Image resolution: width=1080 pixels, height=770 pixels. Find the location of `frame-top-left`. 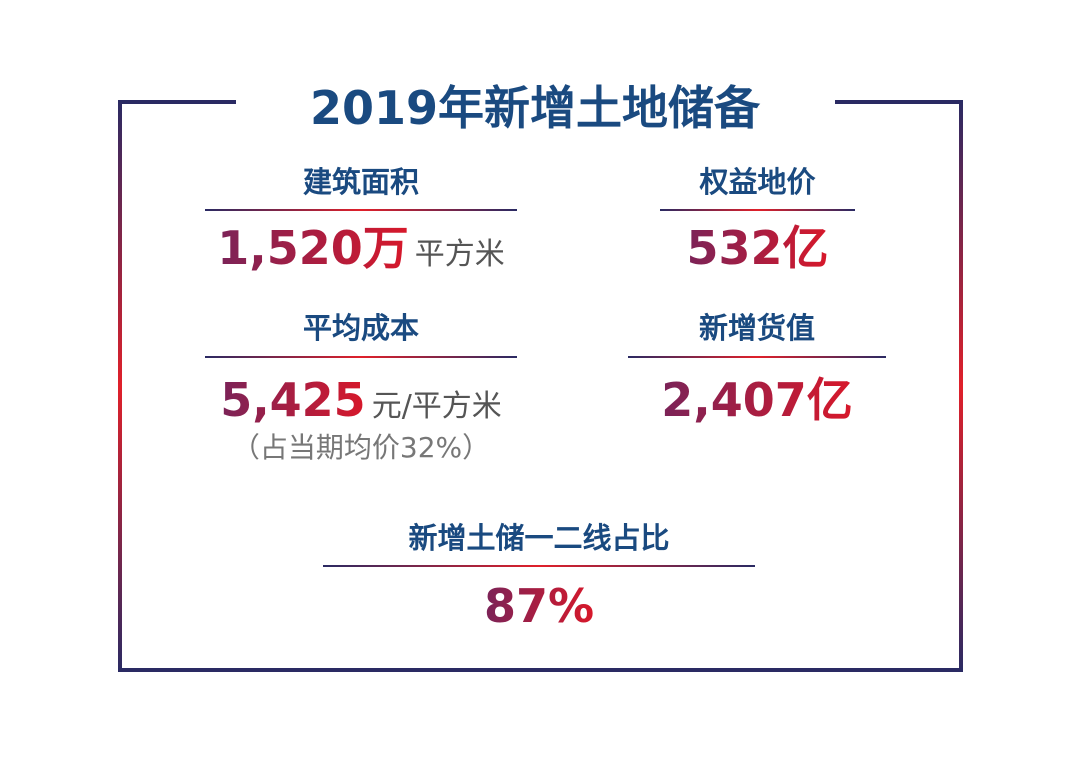

frame-top-left is located at coordinates (177, 102).